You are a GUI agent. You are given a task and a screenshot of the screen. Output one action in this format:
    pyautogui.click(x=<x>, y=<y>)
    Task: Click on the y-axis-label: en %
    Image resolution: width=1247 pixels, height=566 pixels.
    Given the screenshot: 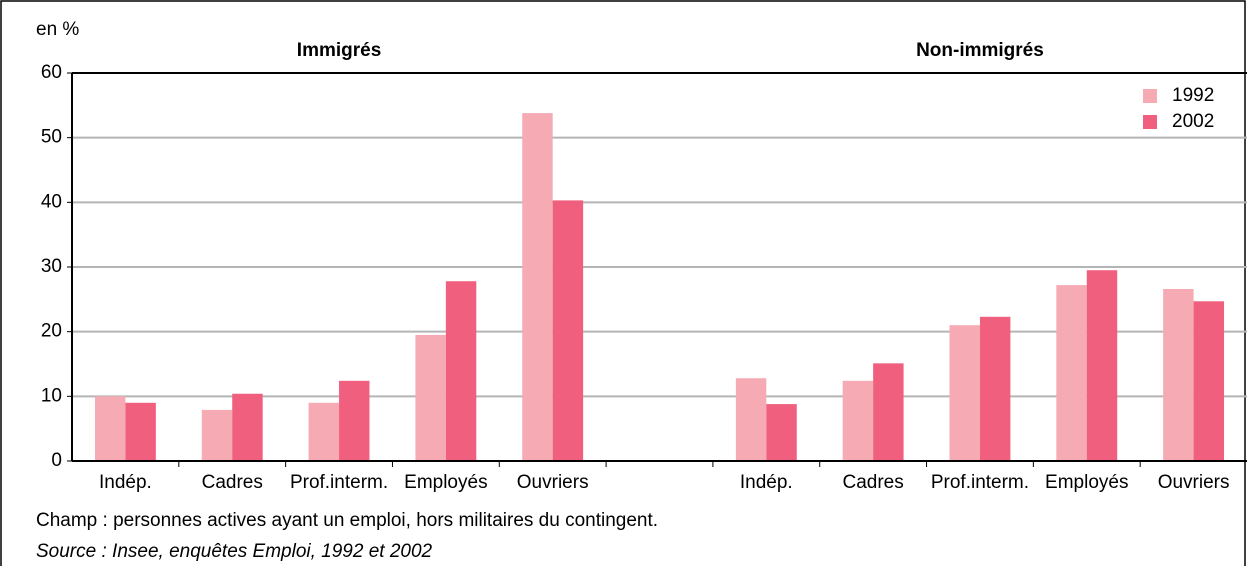 What is the action you would take?
    pyautogui.click(x=57, y=29)
    